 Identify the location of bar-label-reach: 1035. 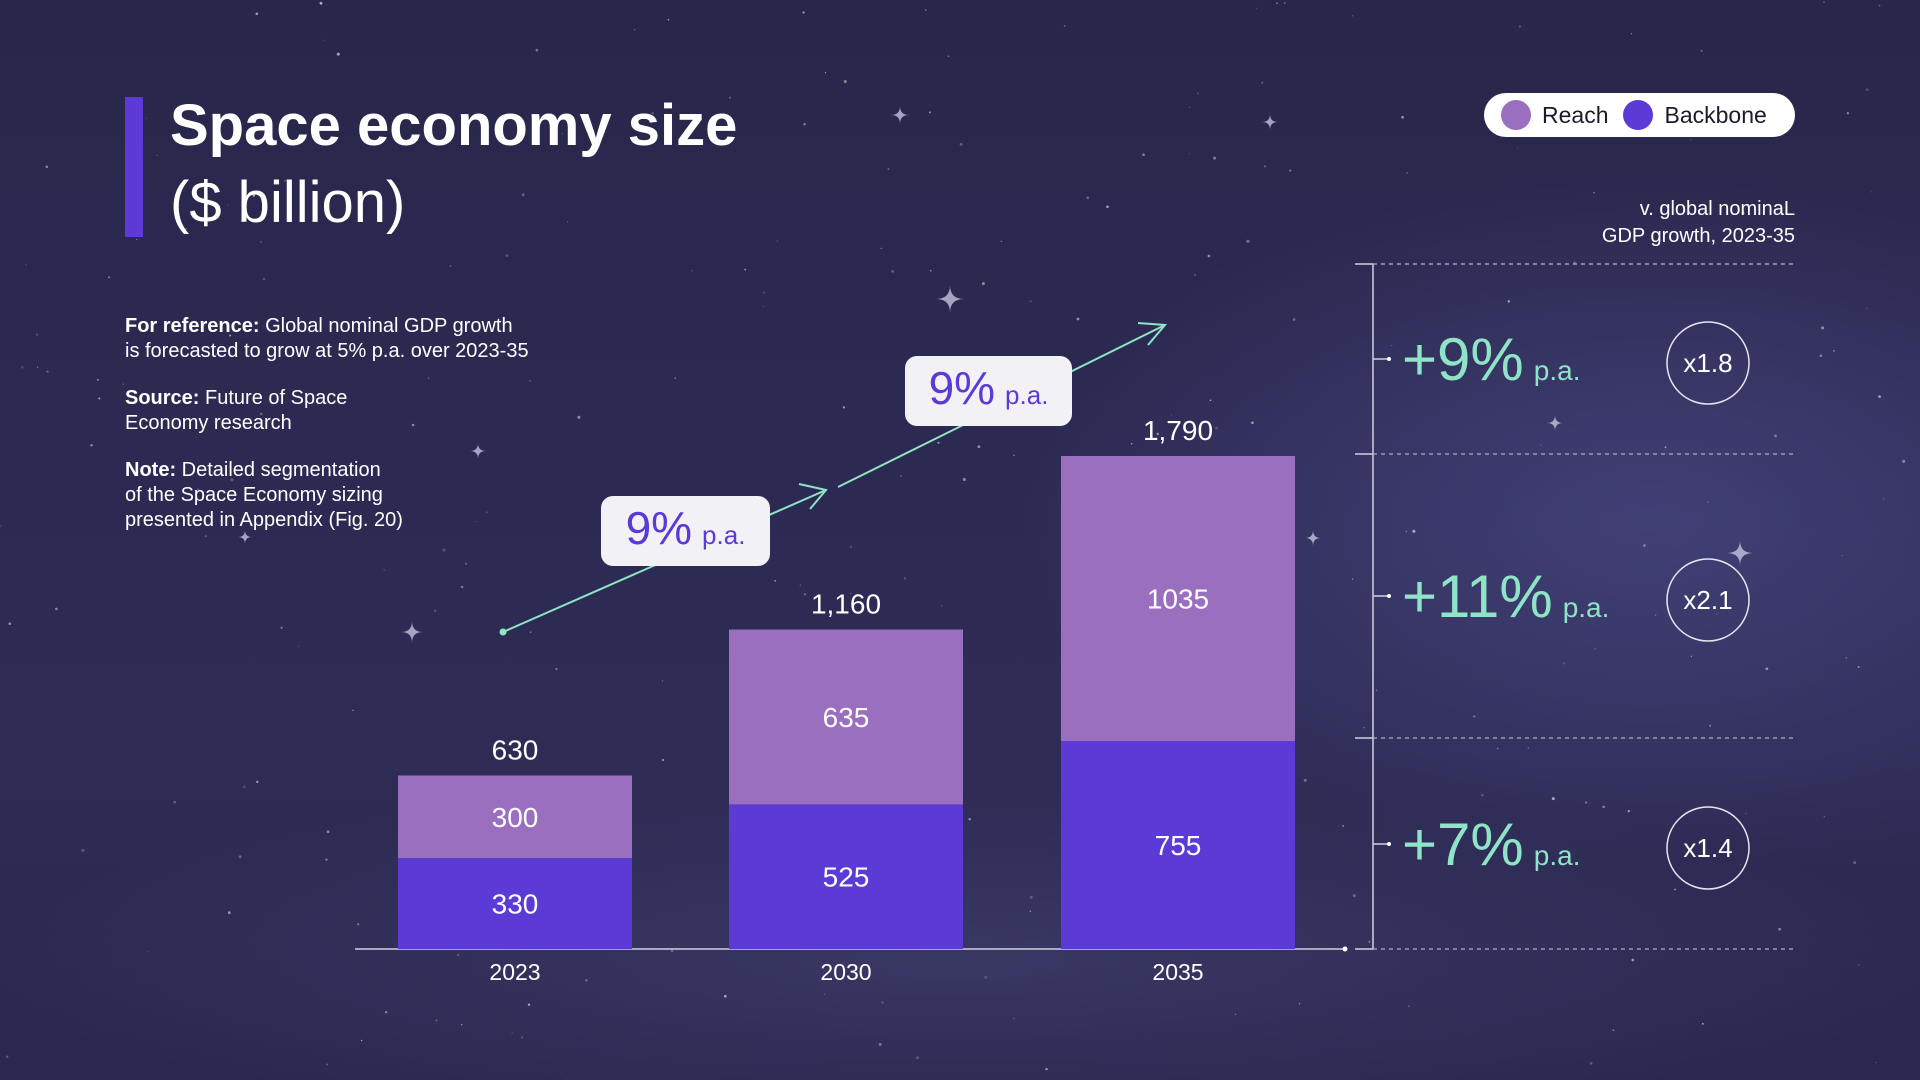
(1178, 599).